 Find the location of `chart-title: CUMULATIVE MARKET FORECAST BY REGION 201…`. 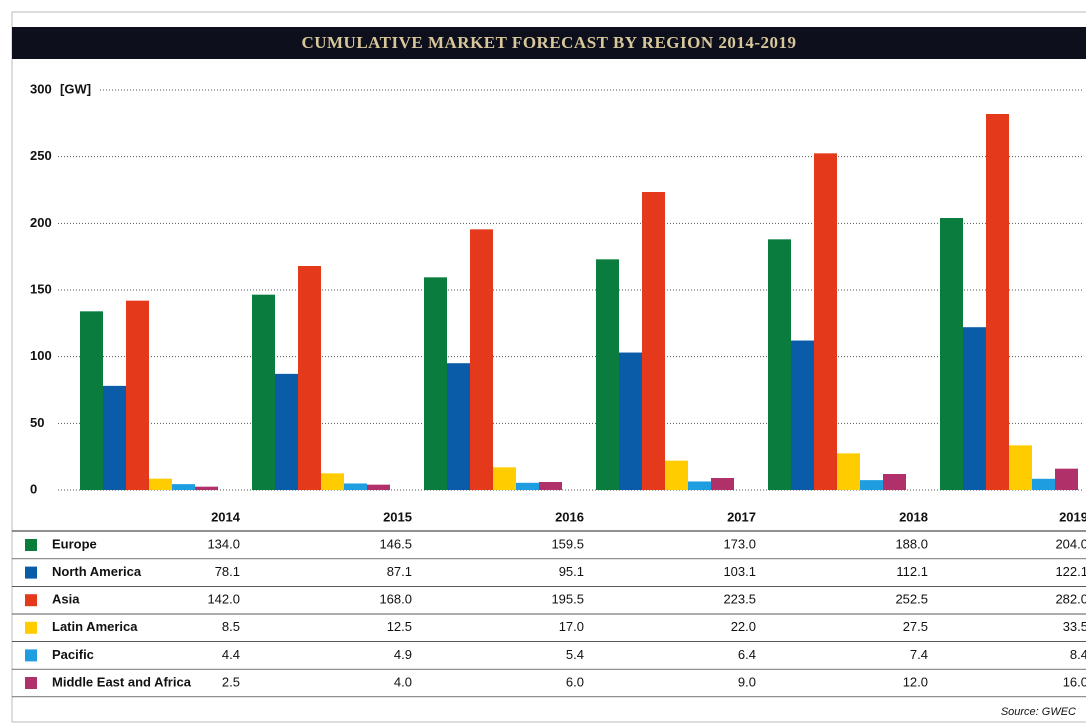

chart-title: CUMULATIVE MARKET FORECAST BY REGION 201… is located at coordinates (548, 42).